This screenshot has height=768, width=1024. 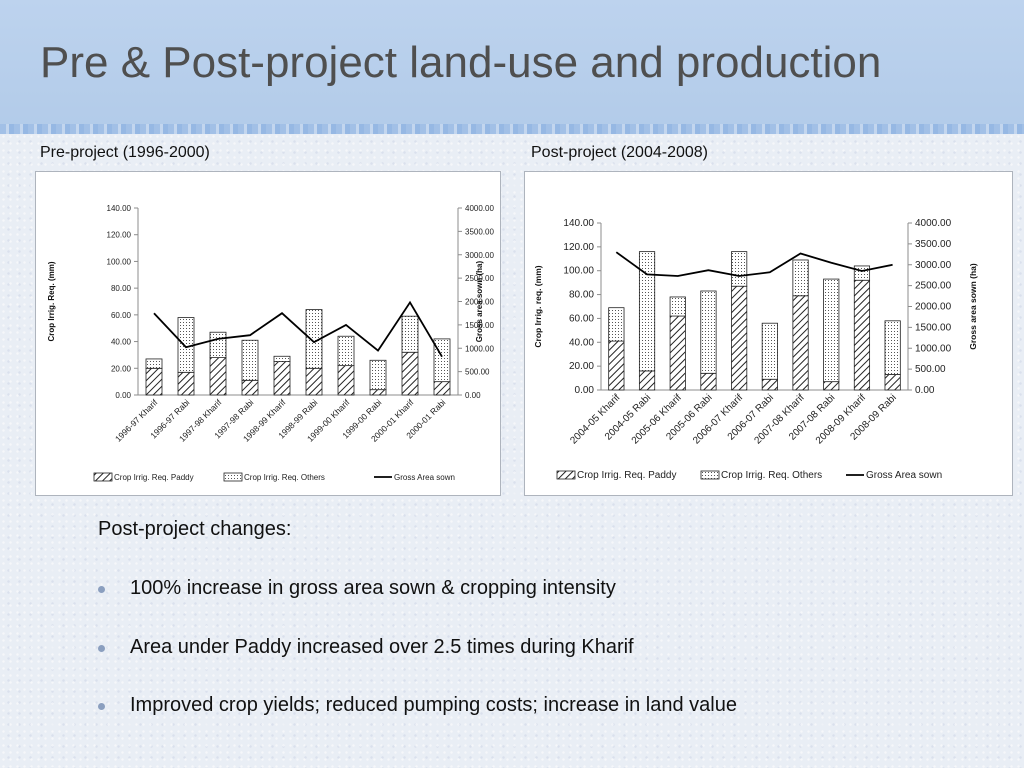 I want to click on pre-project-caption: Pre-project (1996-2000), so click(x=125, y=152).